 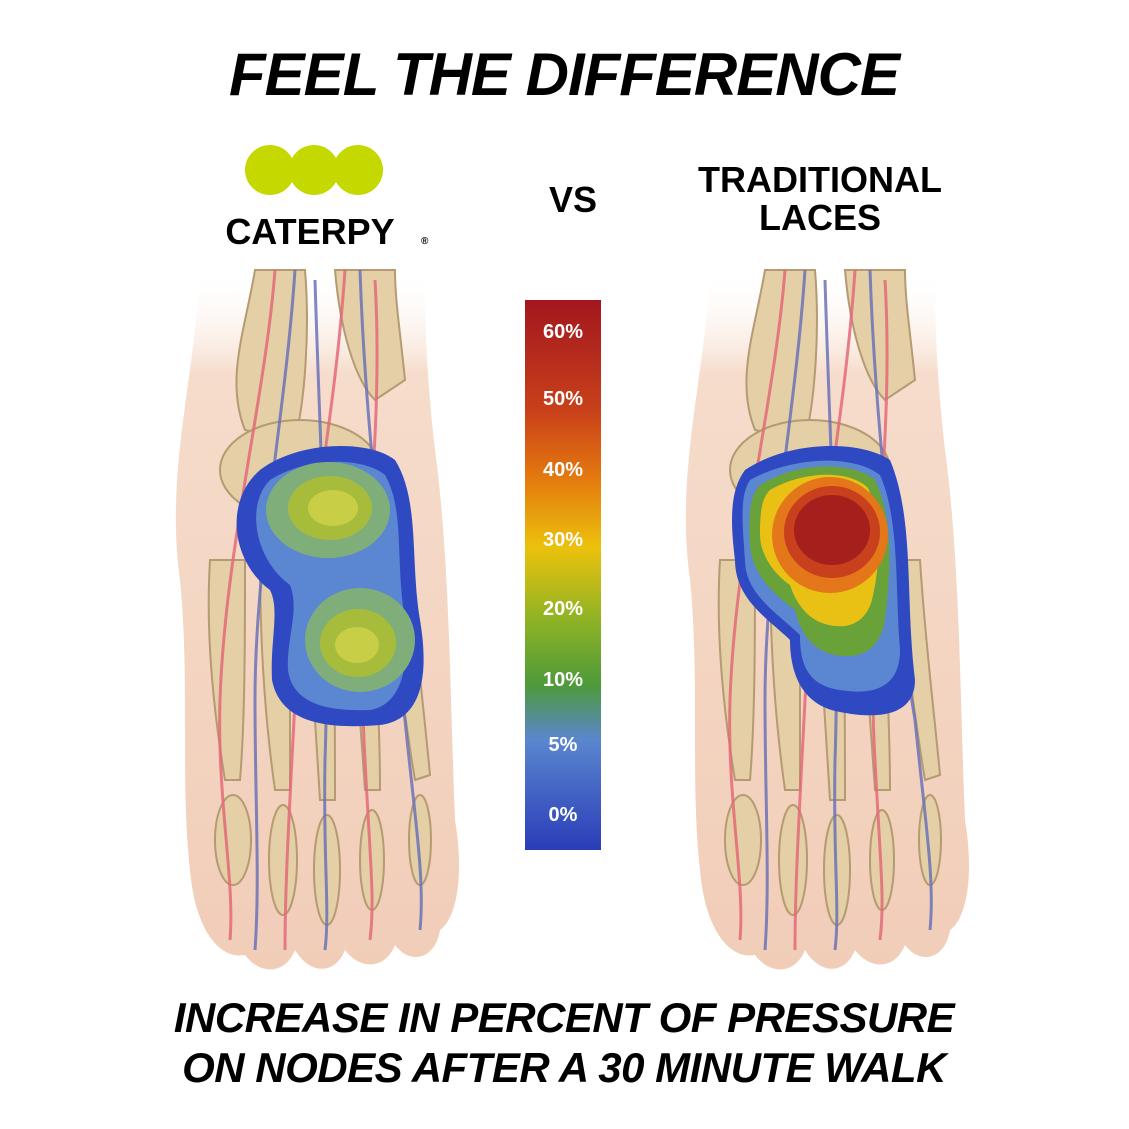 I want to click on brand-name: CATERPY, so click(x=309, y=231).